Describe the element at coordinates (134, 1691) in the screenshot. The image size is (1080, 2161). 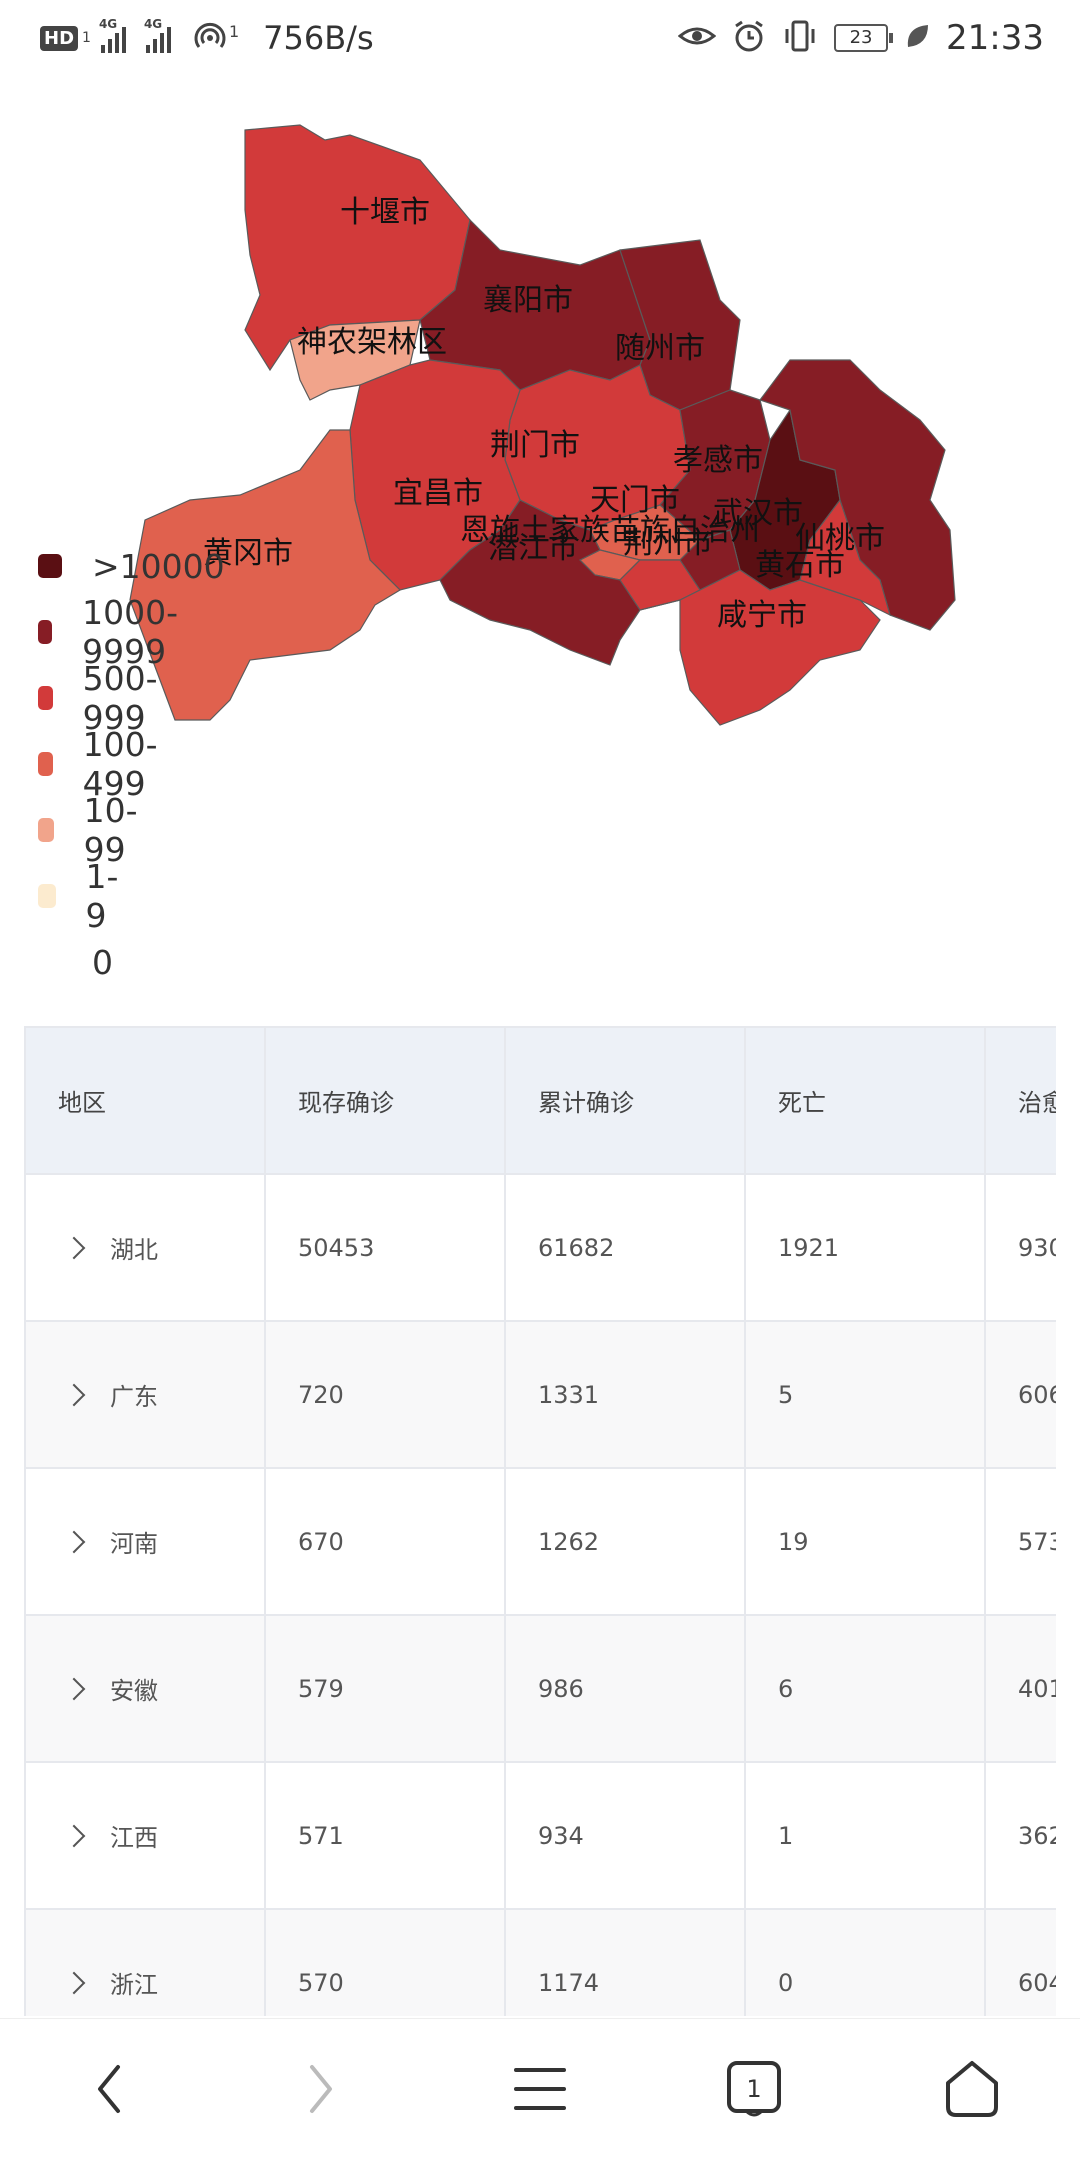
I see `region-name: 安徽` at that location.